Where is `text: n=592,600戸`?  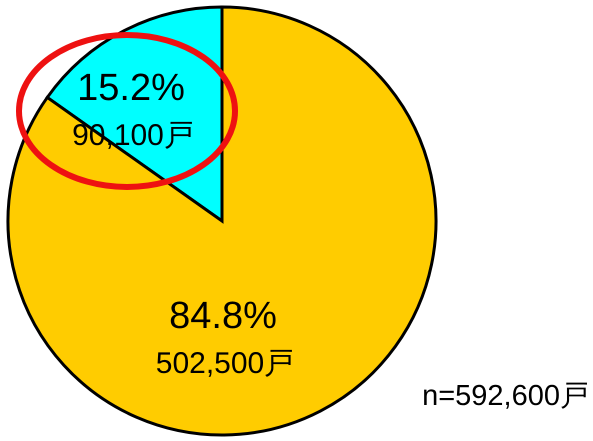 text: n=592,600戸 is located at coordinates (505, 396).